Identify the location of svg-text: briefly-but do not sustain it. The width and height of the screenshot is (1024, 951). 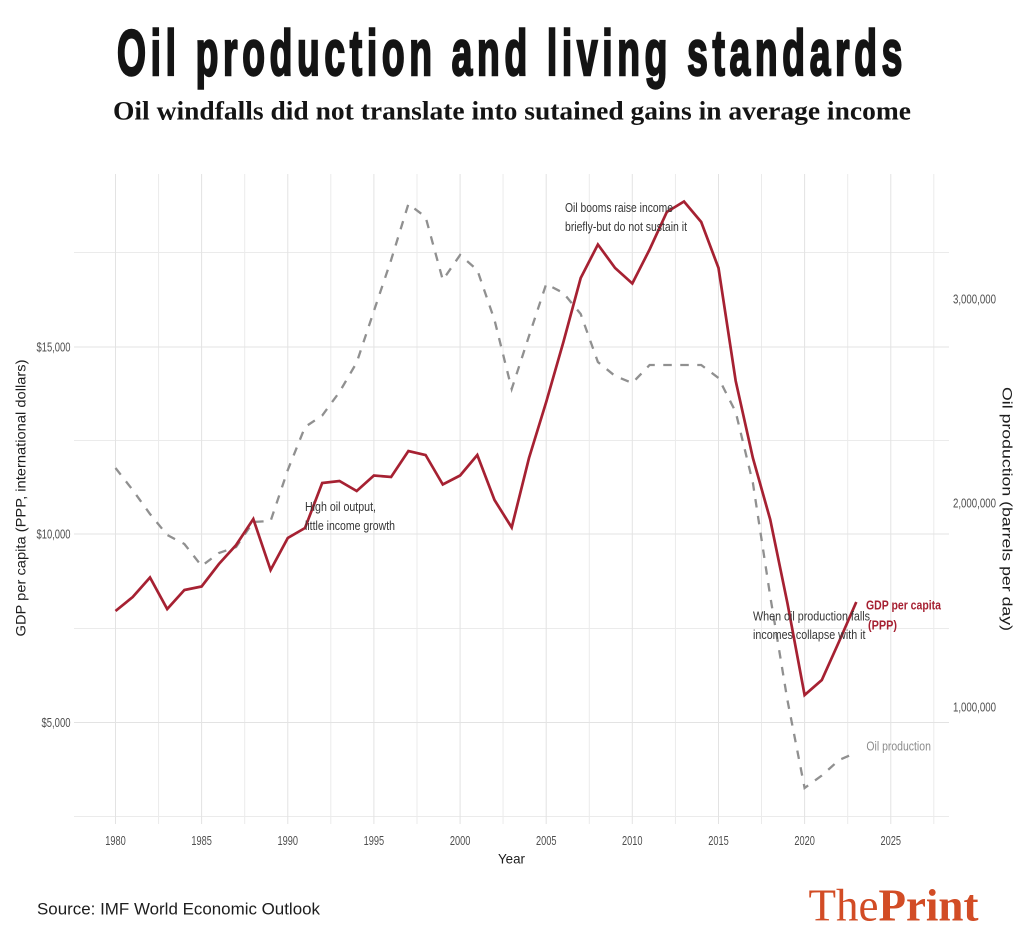
(626, 226).